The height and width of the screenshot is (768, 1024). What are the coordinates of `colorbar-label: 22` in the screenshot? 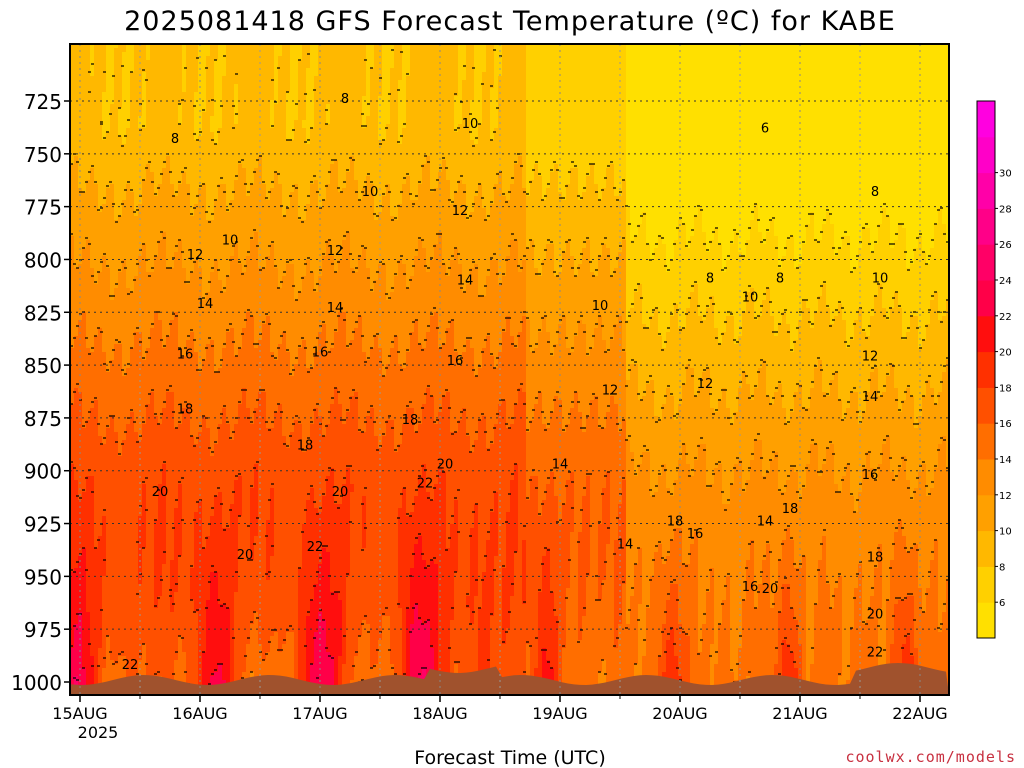 It's located at (1005, 317).